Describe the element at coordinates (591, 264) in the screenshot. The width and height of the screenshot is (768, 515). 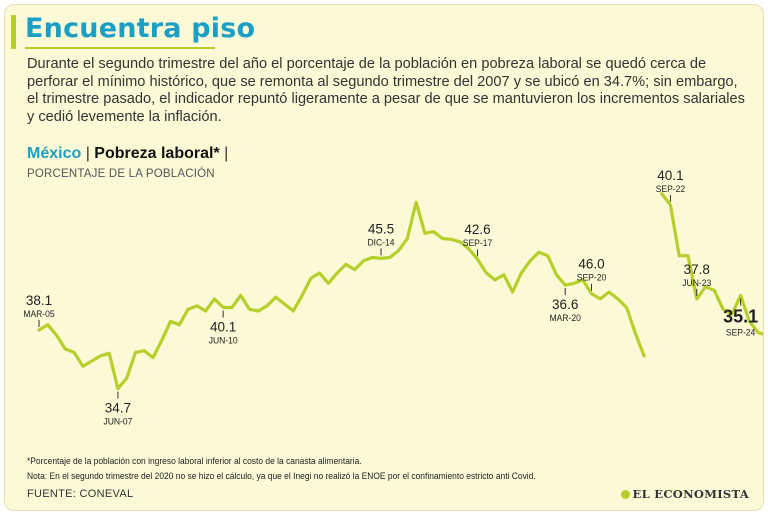
I see `annotation-value: 46.0` at that location.